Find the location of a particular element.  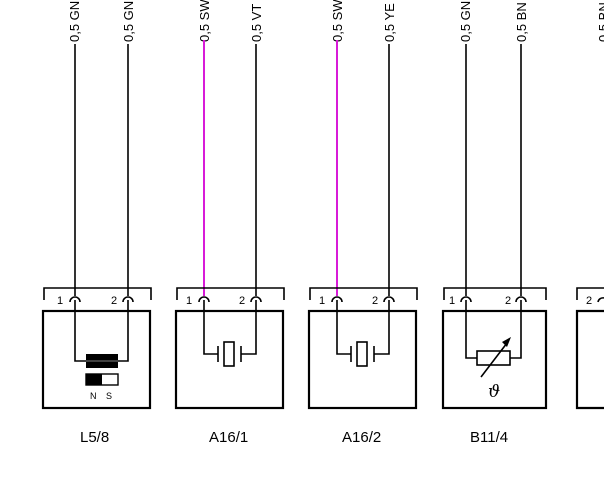

wire-label-partial: 0,5 BN is located at coordinates (600, 22).